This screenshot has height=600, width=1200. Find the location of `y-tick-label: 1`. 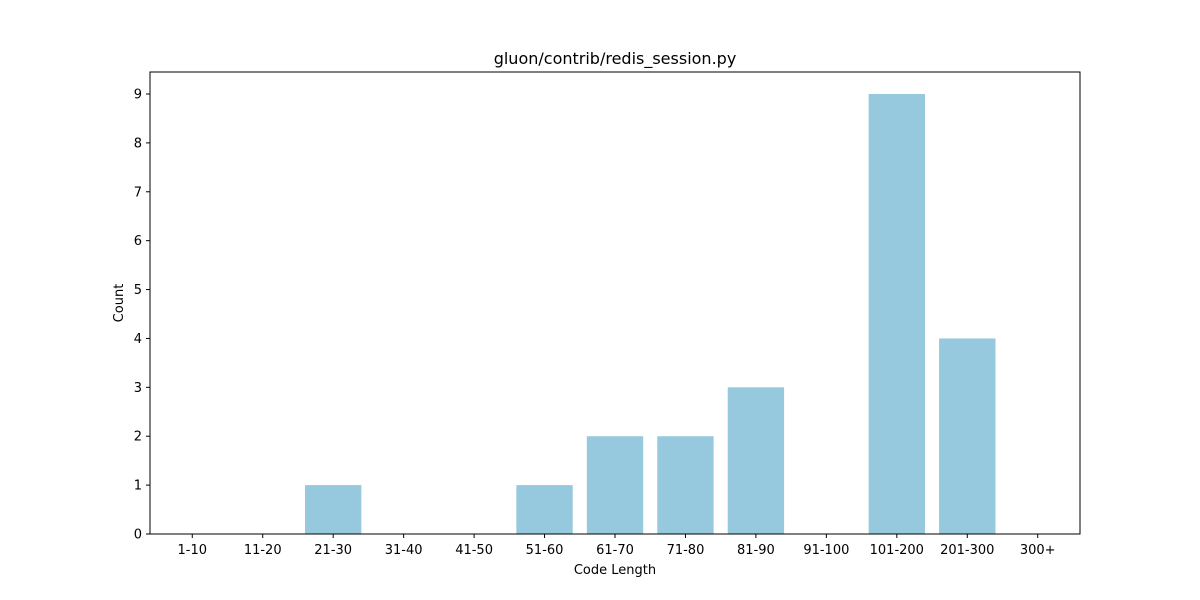

y-tick-label: 1 is located at coordinates (138, 486).